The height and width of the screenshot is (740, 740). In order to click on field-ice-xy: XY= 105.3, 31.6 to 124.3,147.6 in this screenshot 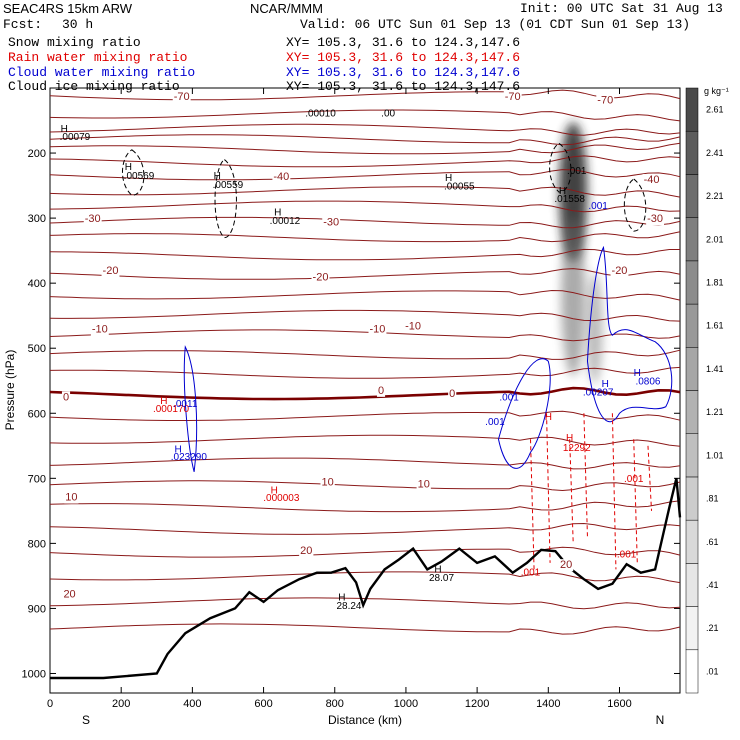, I will do `click(403, 86)`.